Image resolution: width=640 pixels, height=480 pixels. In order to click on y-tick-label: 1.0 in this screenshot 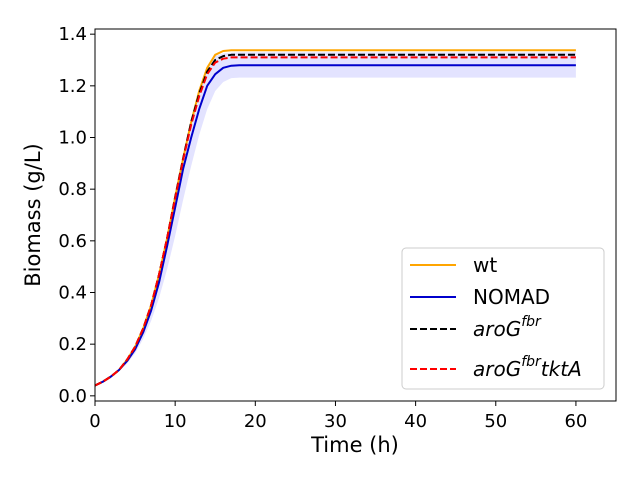, I will do `click(72, 138)`.